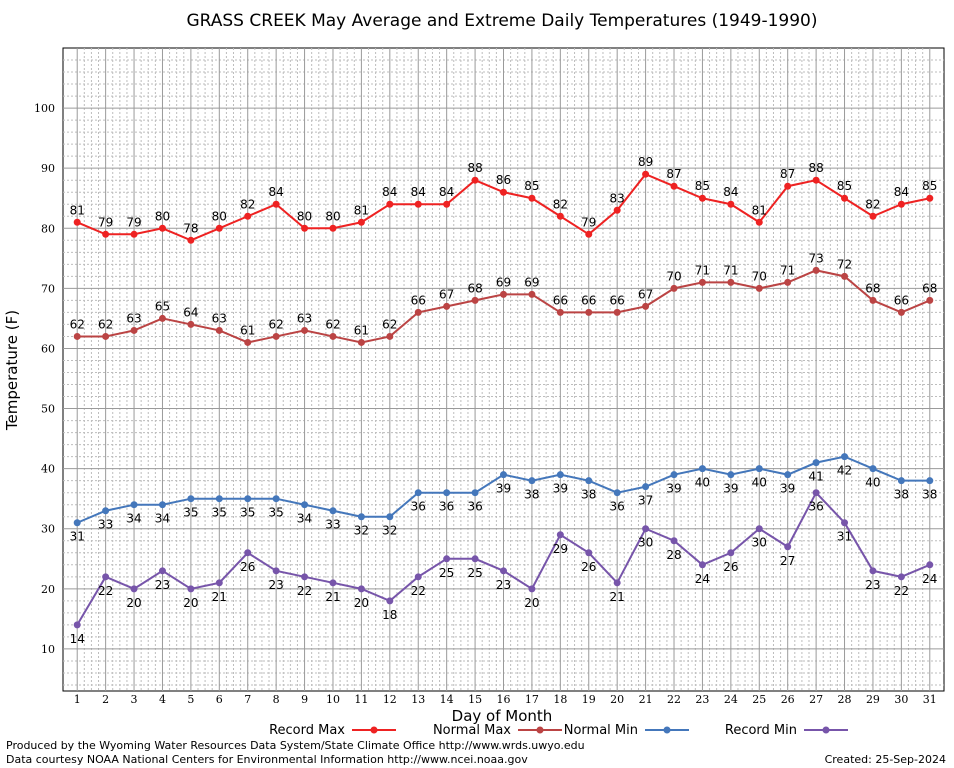 Image resolution: width=954 pixels, height=768 pixels. What do you see at coordinates (502, 716) in the screenshot?
I see `x-axis-label: Day of Month` at bounding box center [502, 716].